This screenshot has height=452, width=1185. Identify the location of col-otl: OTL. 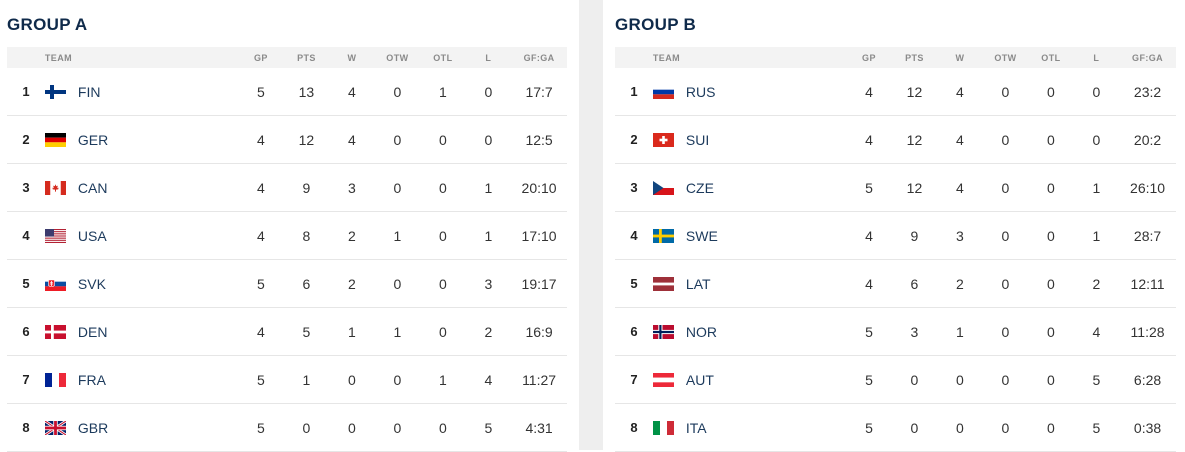
(1051, 57).